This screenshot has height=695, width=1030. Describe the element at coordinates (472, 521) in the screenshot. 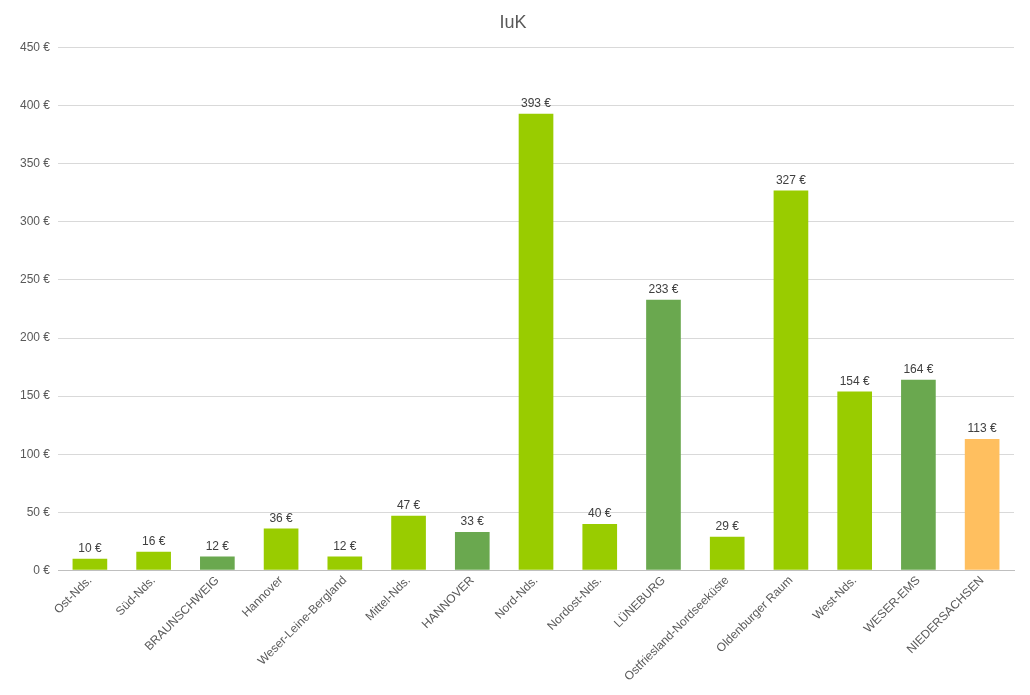

I see `data-label: 33 €` at that location.